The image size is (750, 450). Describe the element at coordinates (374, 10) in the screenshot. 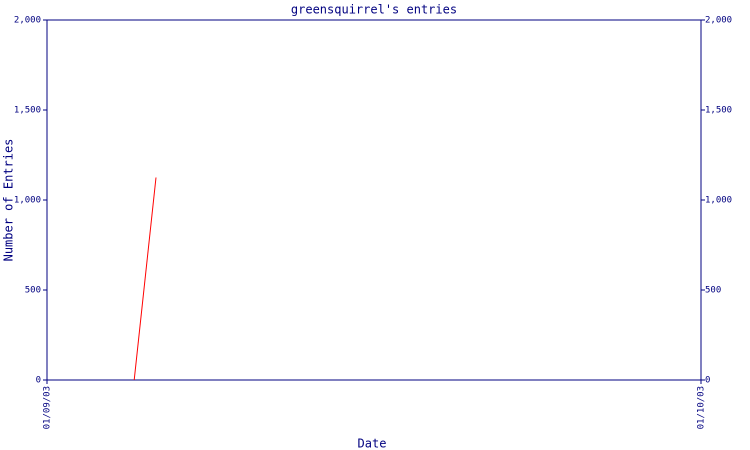

I see `chart-title: greensquirrel's entries` at that location.